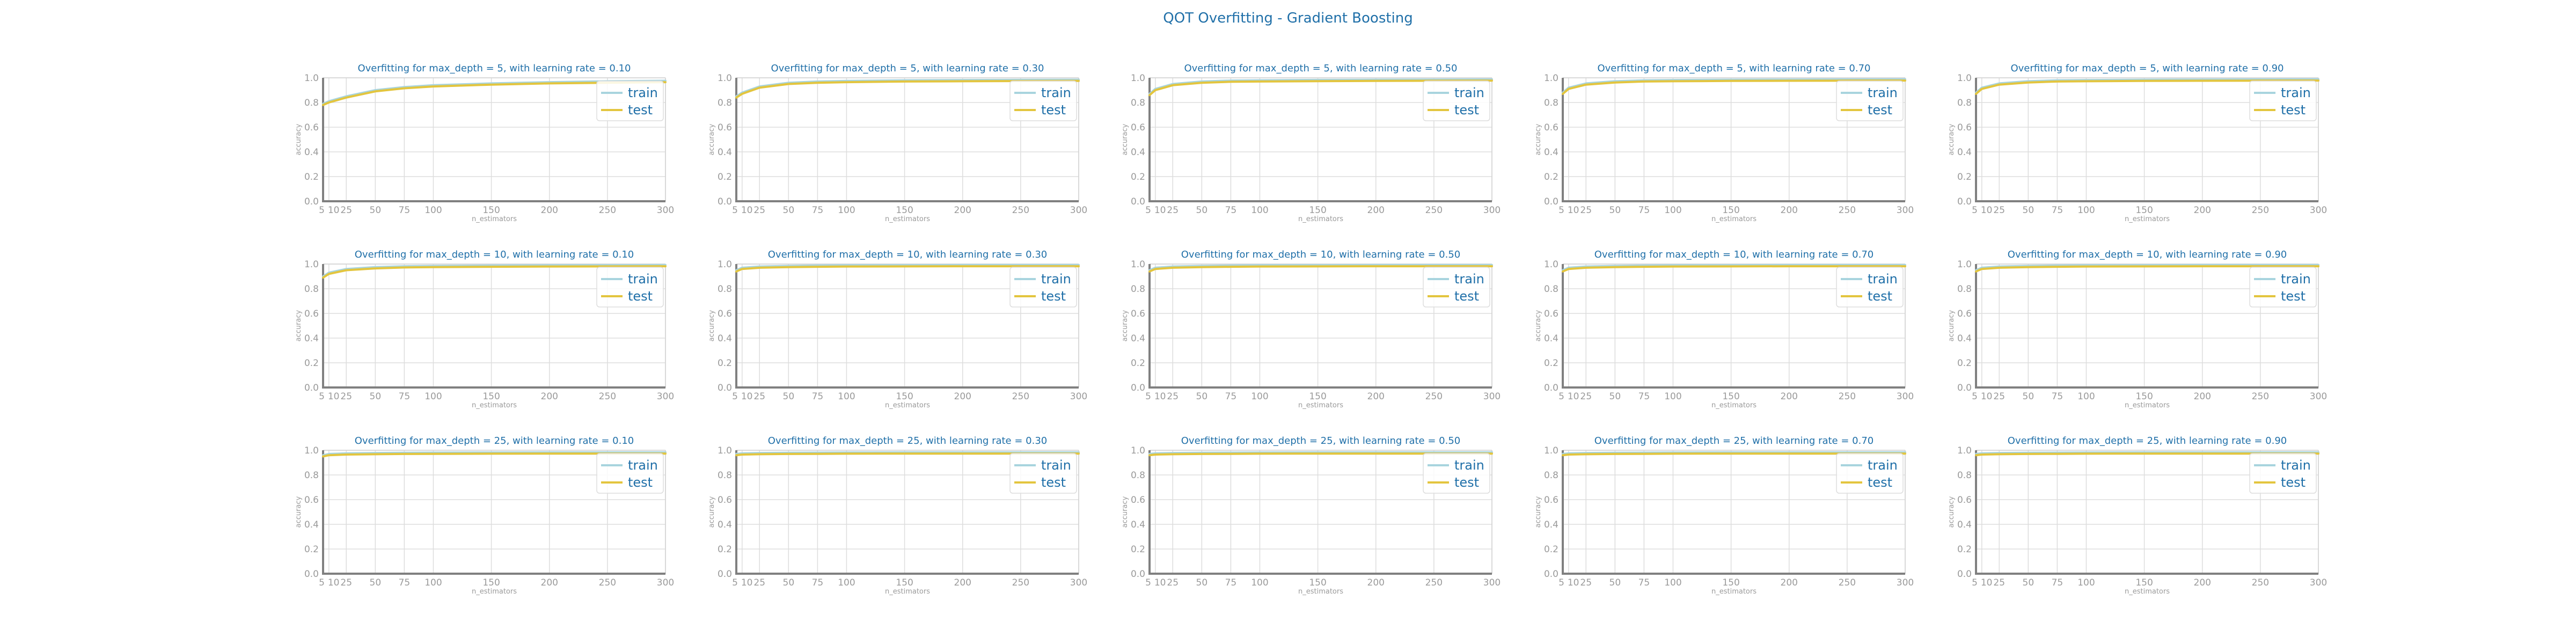  Describe the element at coordinates (630, 473) in the screenshot. I see `panel-11-legend: train test` at that location.